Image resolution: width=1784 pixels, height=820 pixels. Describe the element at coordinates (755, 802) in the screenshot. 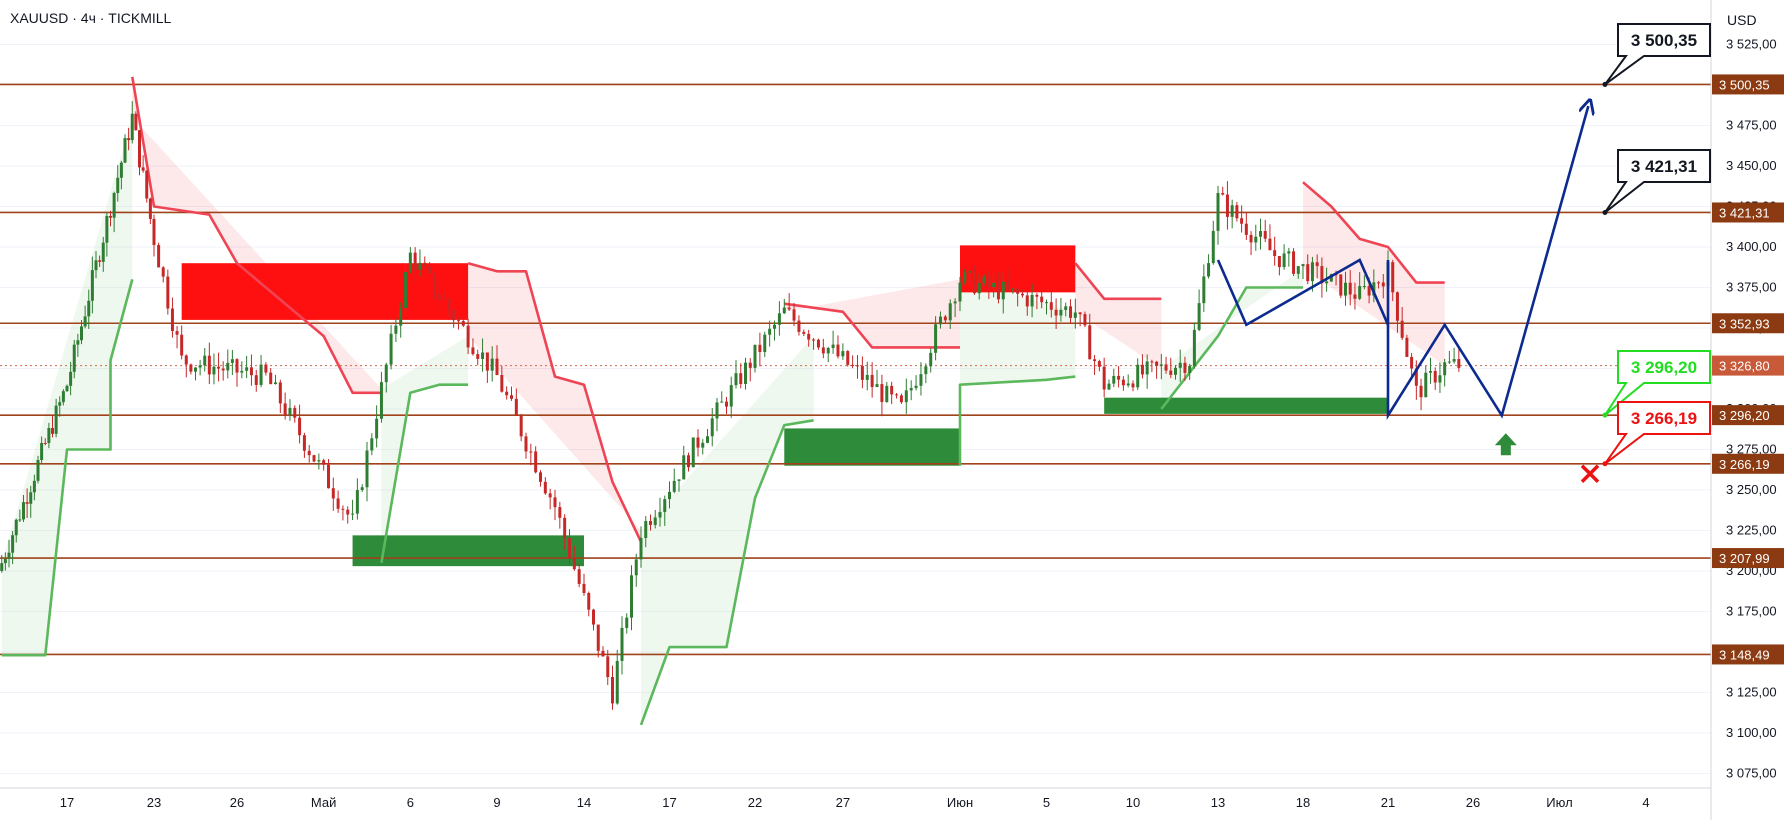

I see `x-tick-label: 22` at that location.